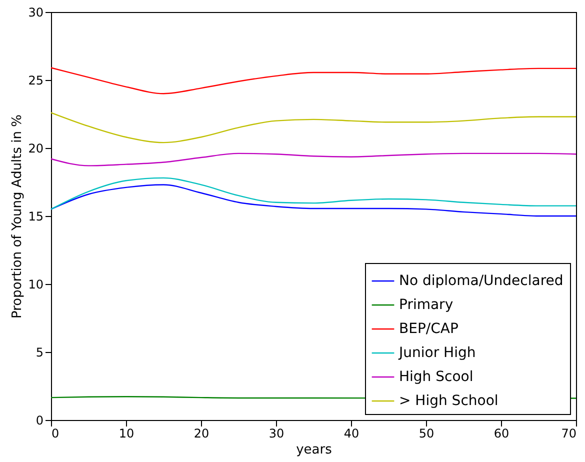  What do you see at coordinates (202, 433) in the screenshot?
I see `x-tick-label: 20` at bounding box center [202, 433].